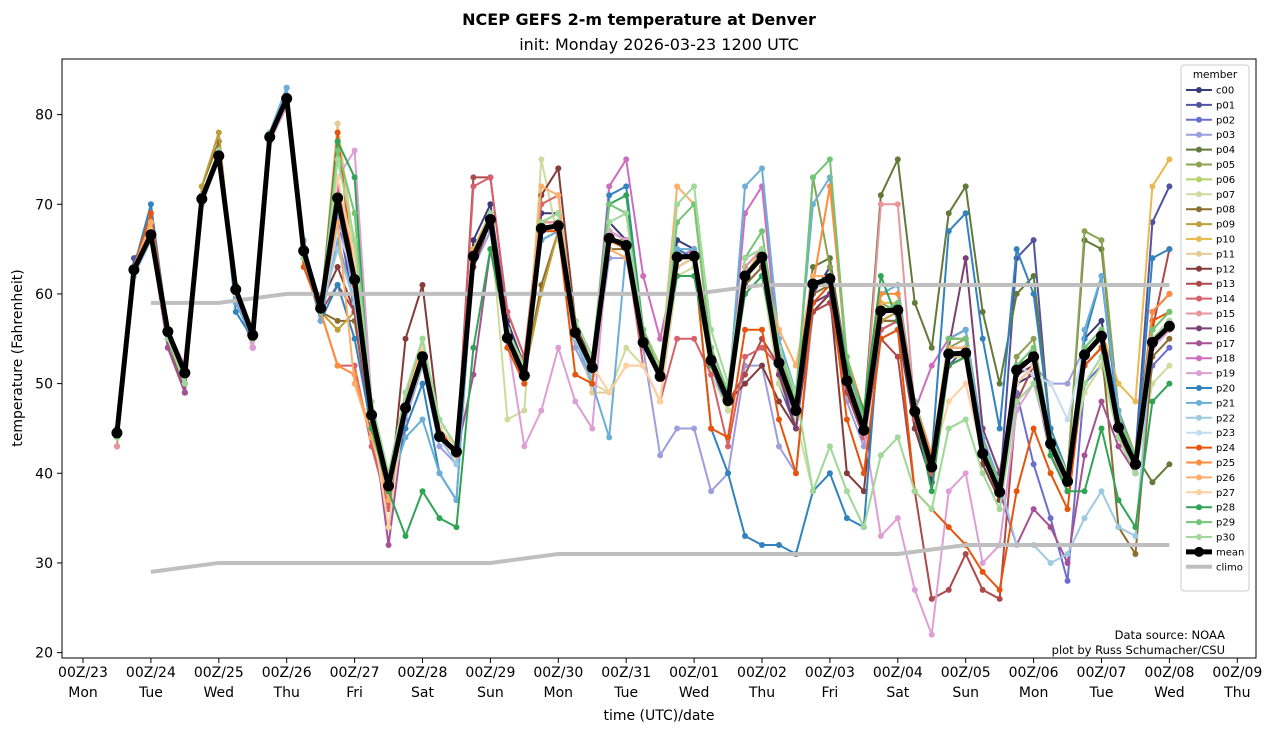 This screenshot has width=1273, height=733. I want to click on y-axis-label: temperature (Fahrenheit), so click(18, 357).